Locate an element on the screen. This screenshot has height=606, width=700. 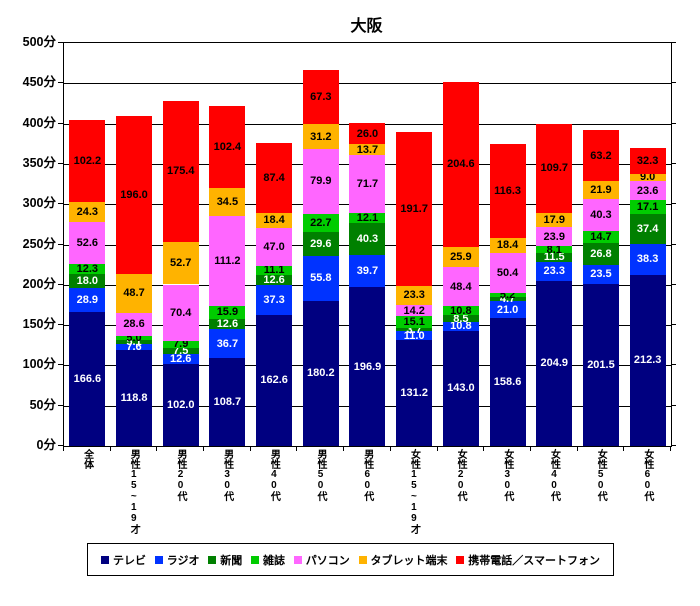
legend-label: テレビ is located at coordinates (129, 560).